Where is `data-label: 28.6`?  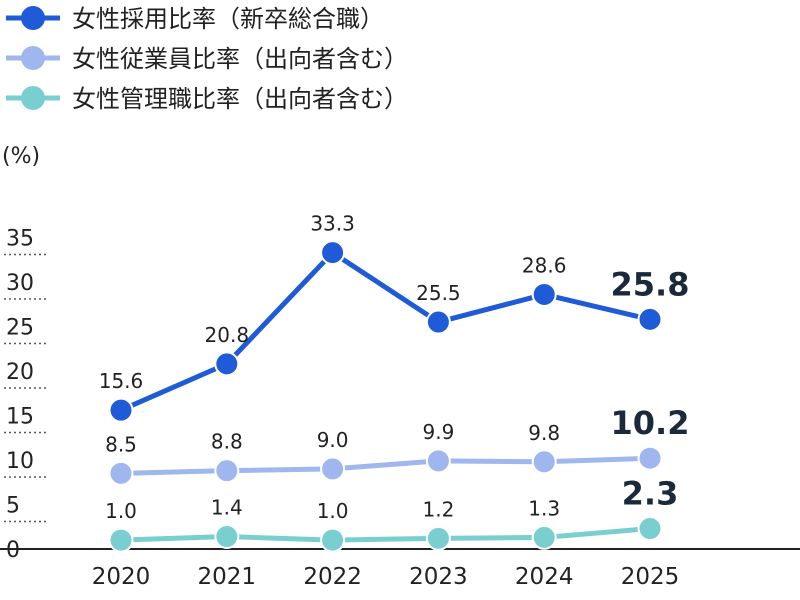 data-label: 28.6 is located at coordinates (544, 265).